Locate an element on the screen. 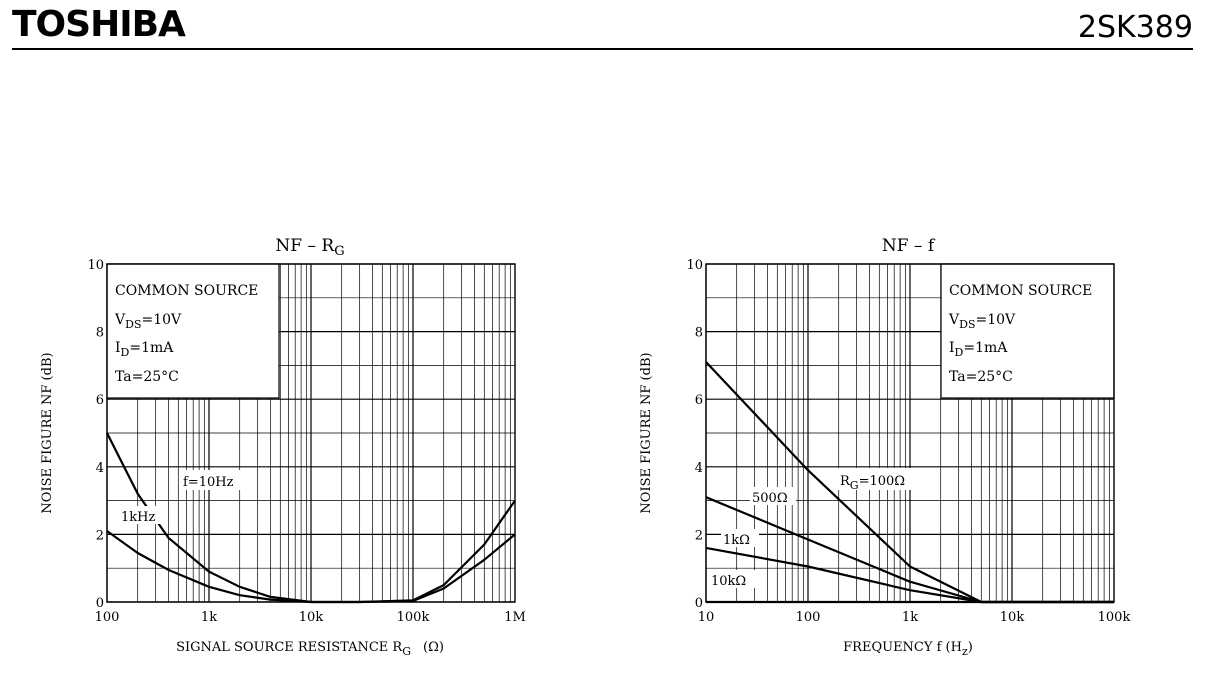  part-number: 2SK389 is located at coordinates (1135, 27).